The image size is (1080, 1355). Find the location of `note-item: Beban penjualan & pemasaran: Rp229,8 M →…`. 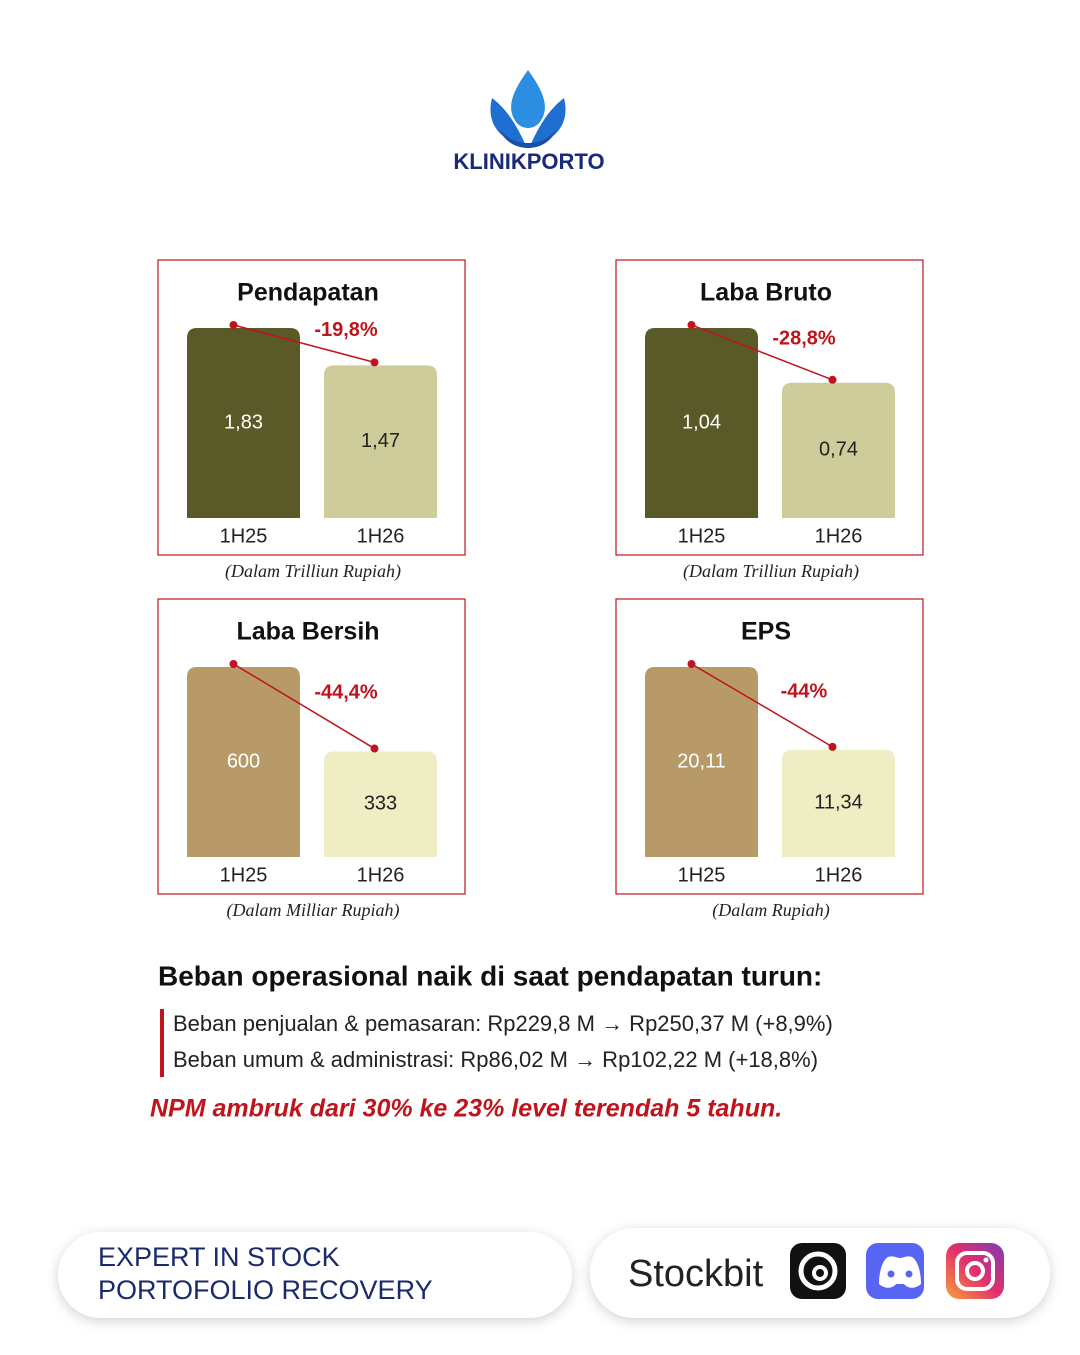

note-item: Beban penjualan & pemasaran: Rp229,8 M →… is located at coordinates (503, 1023).